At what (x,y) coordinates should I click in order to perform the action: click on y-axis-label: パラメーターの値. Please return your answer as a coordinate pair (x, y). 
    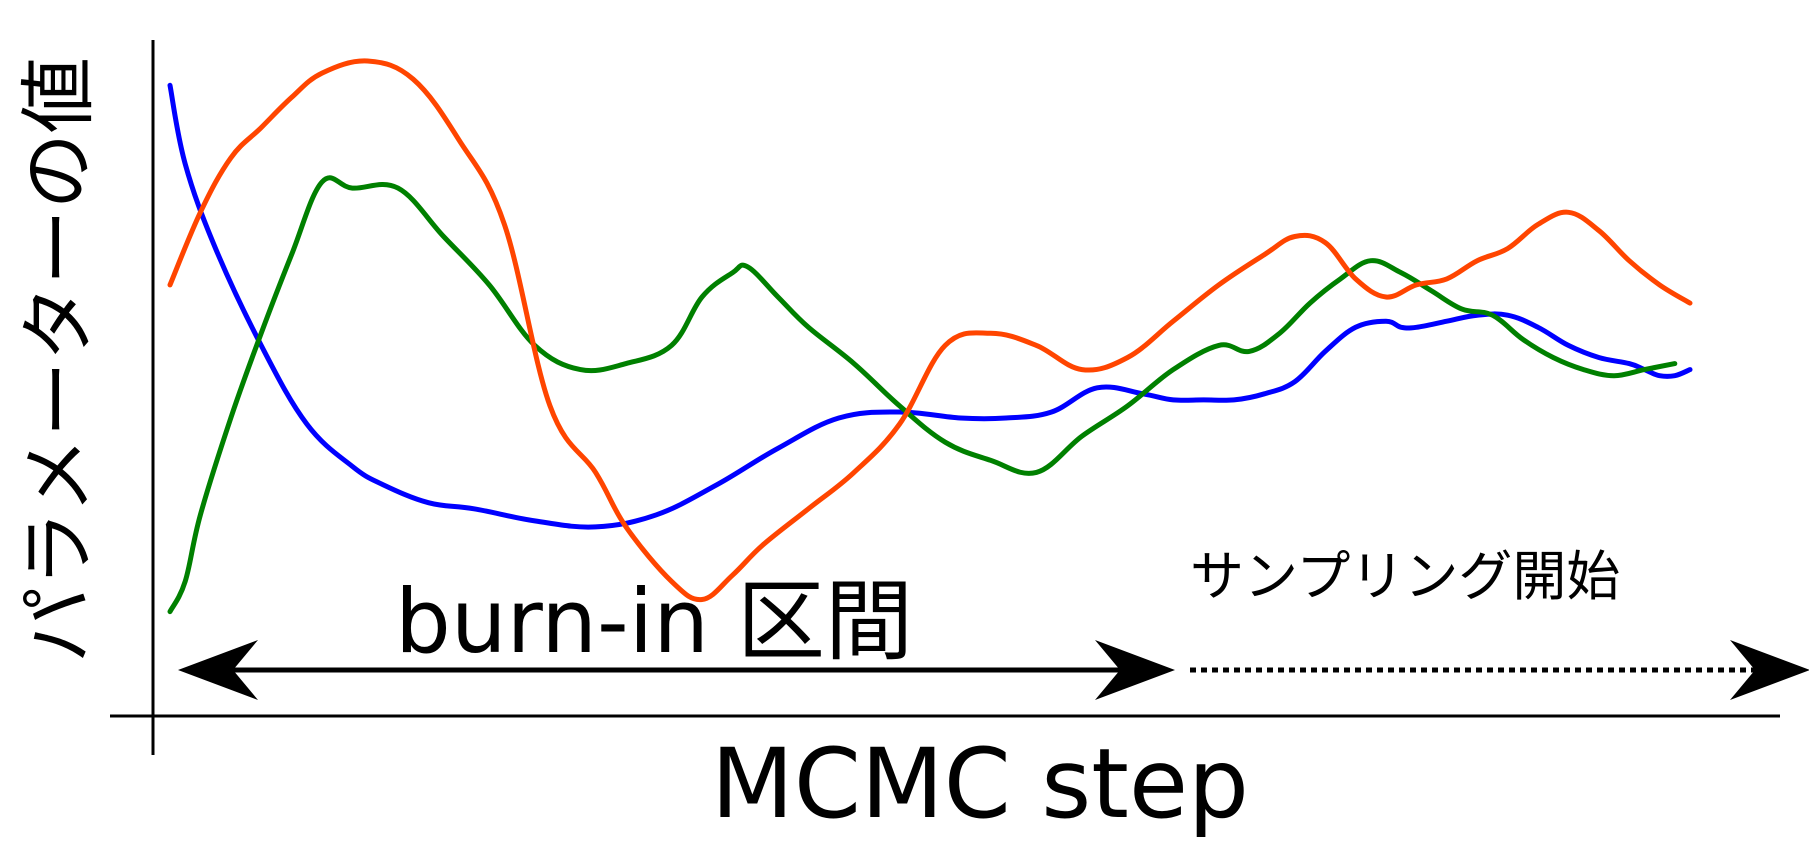
    Looking at the image, I should click on (58, 360).